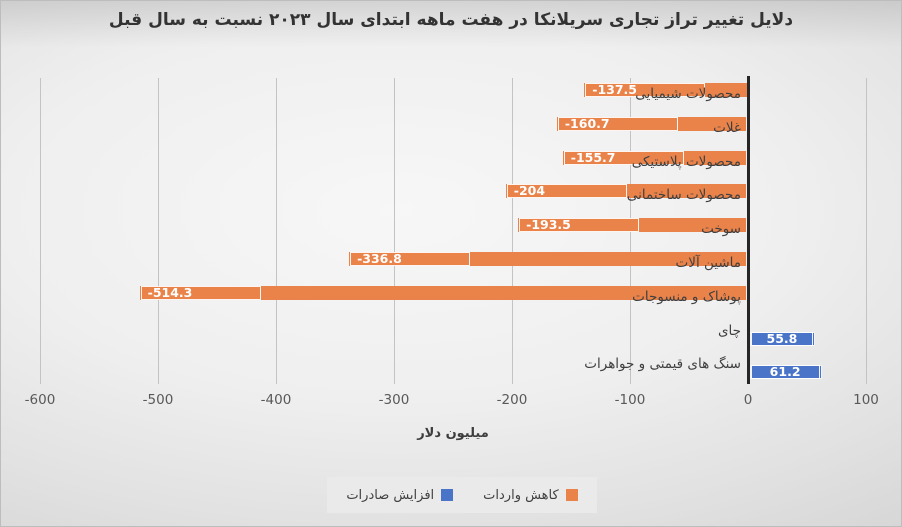 Image resolution: width=902 pixels, height=527 pixels. Describe the element at coordinates (866, 400) in the screenshot. I see `x-axis-tick-label: 100` at that location.